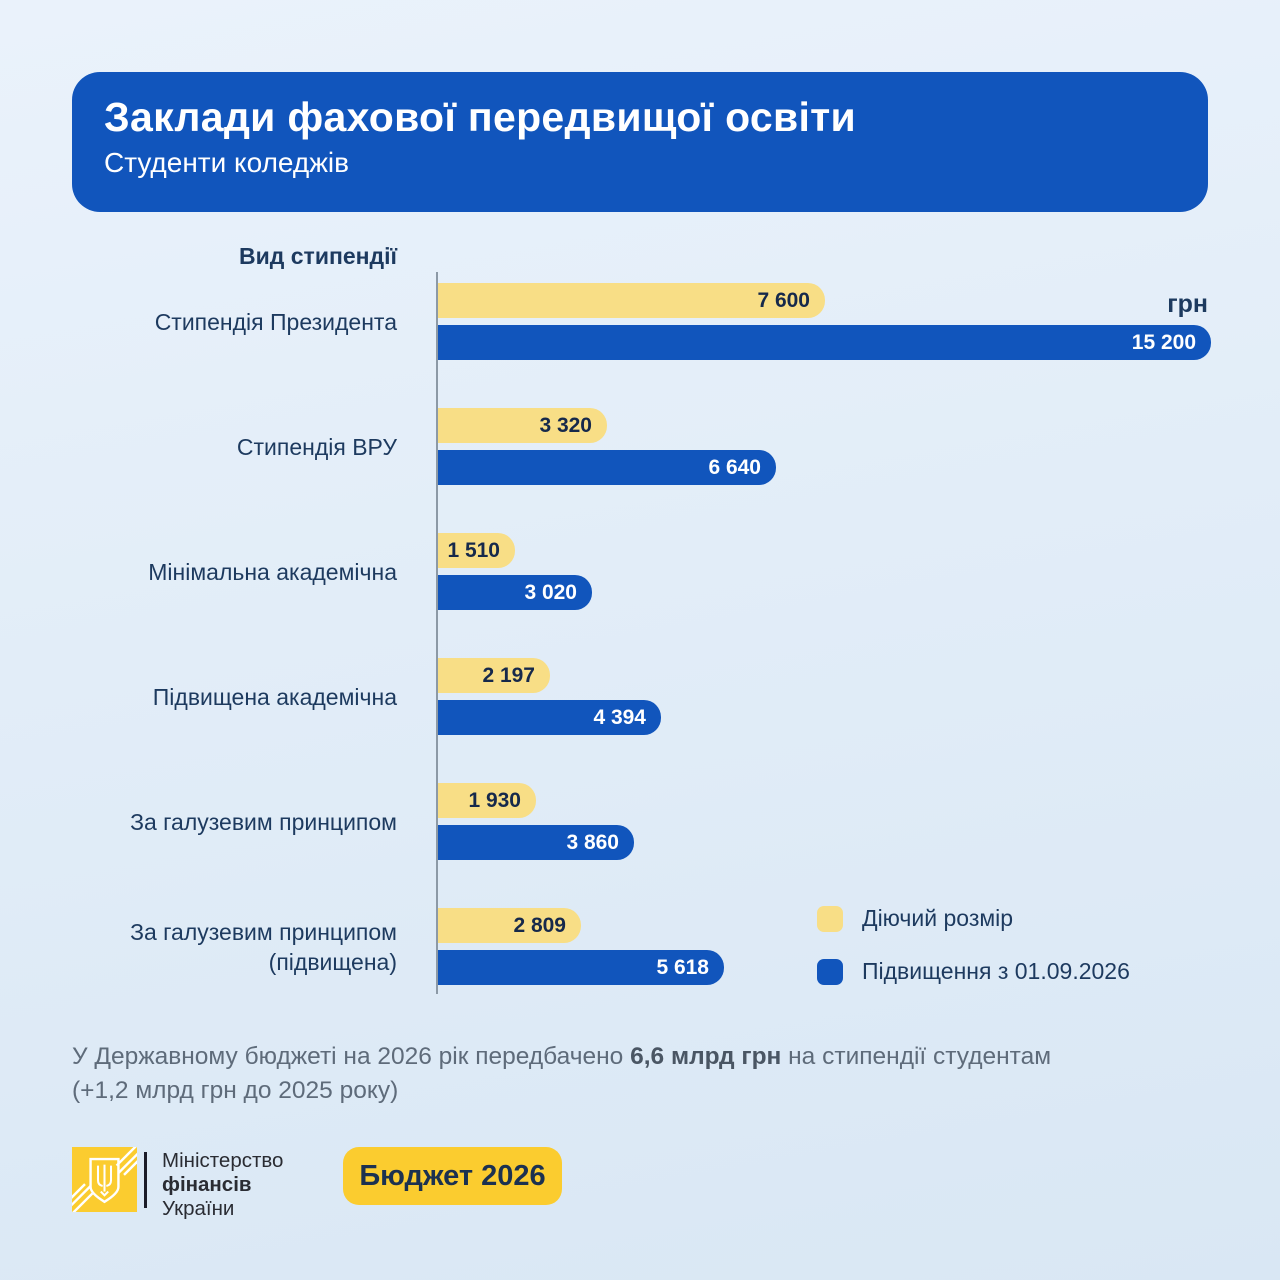  I want to click on bar-increased: 15 200, so click(824, 342).